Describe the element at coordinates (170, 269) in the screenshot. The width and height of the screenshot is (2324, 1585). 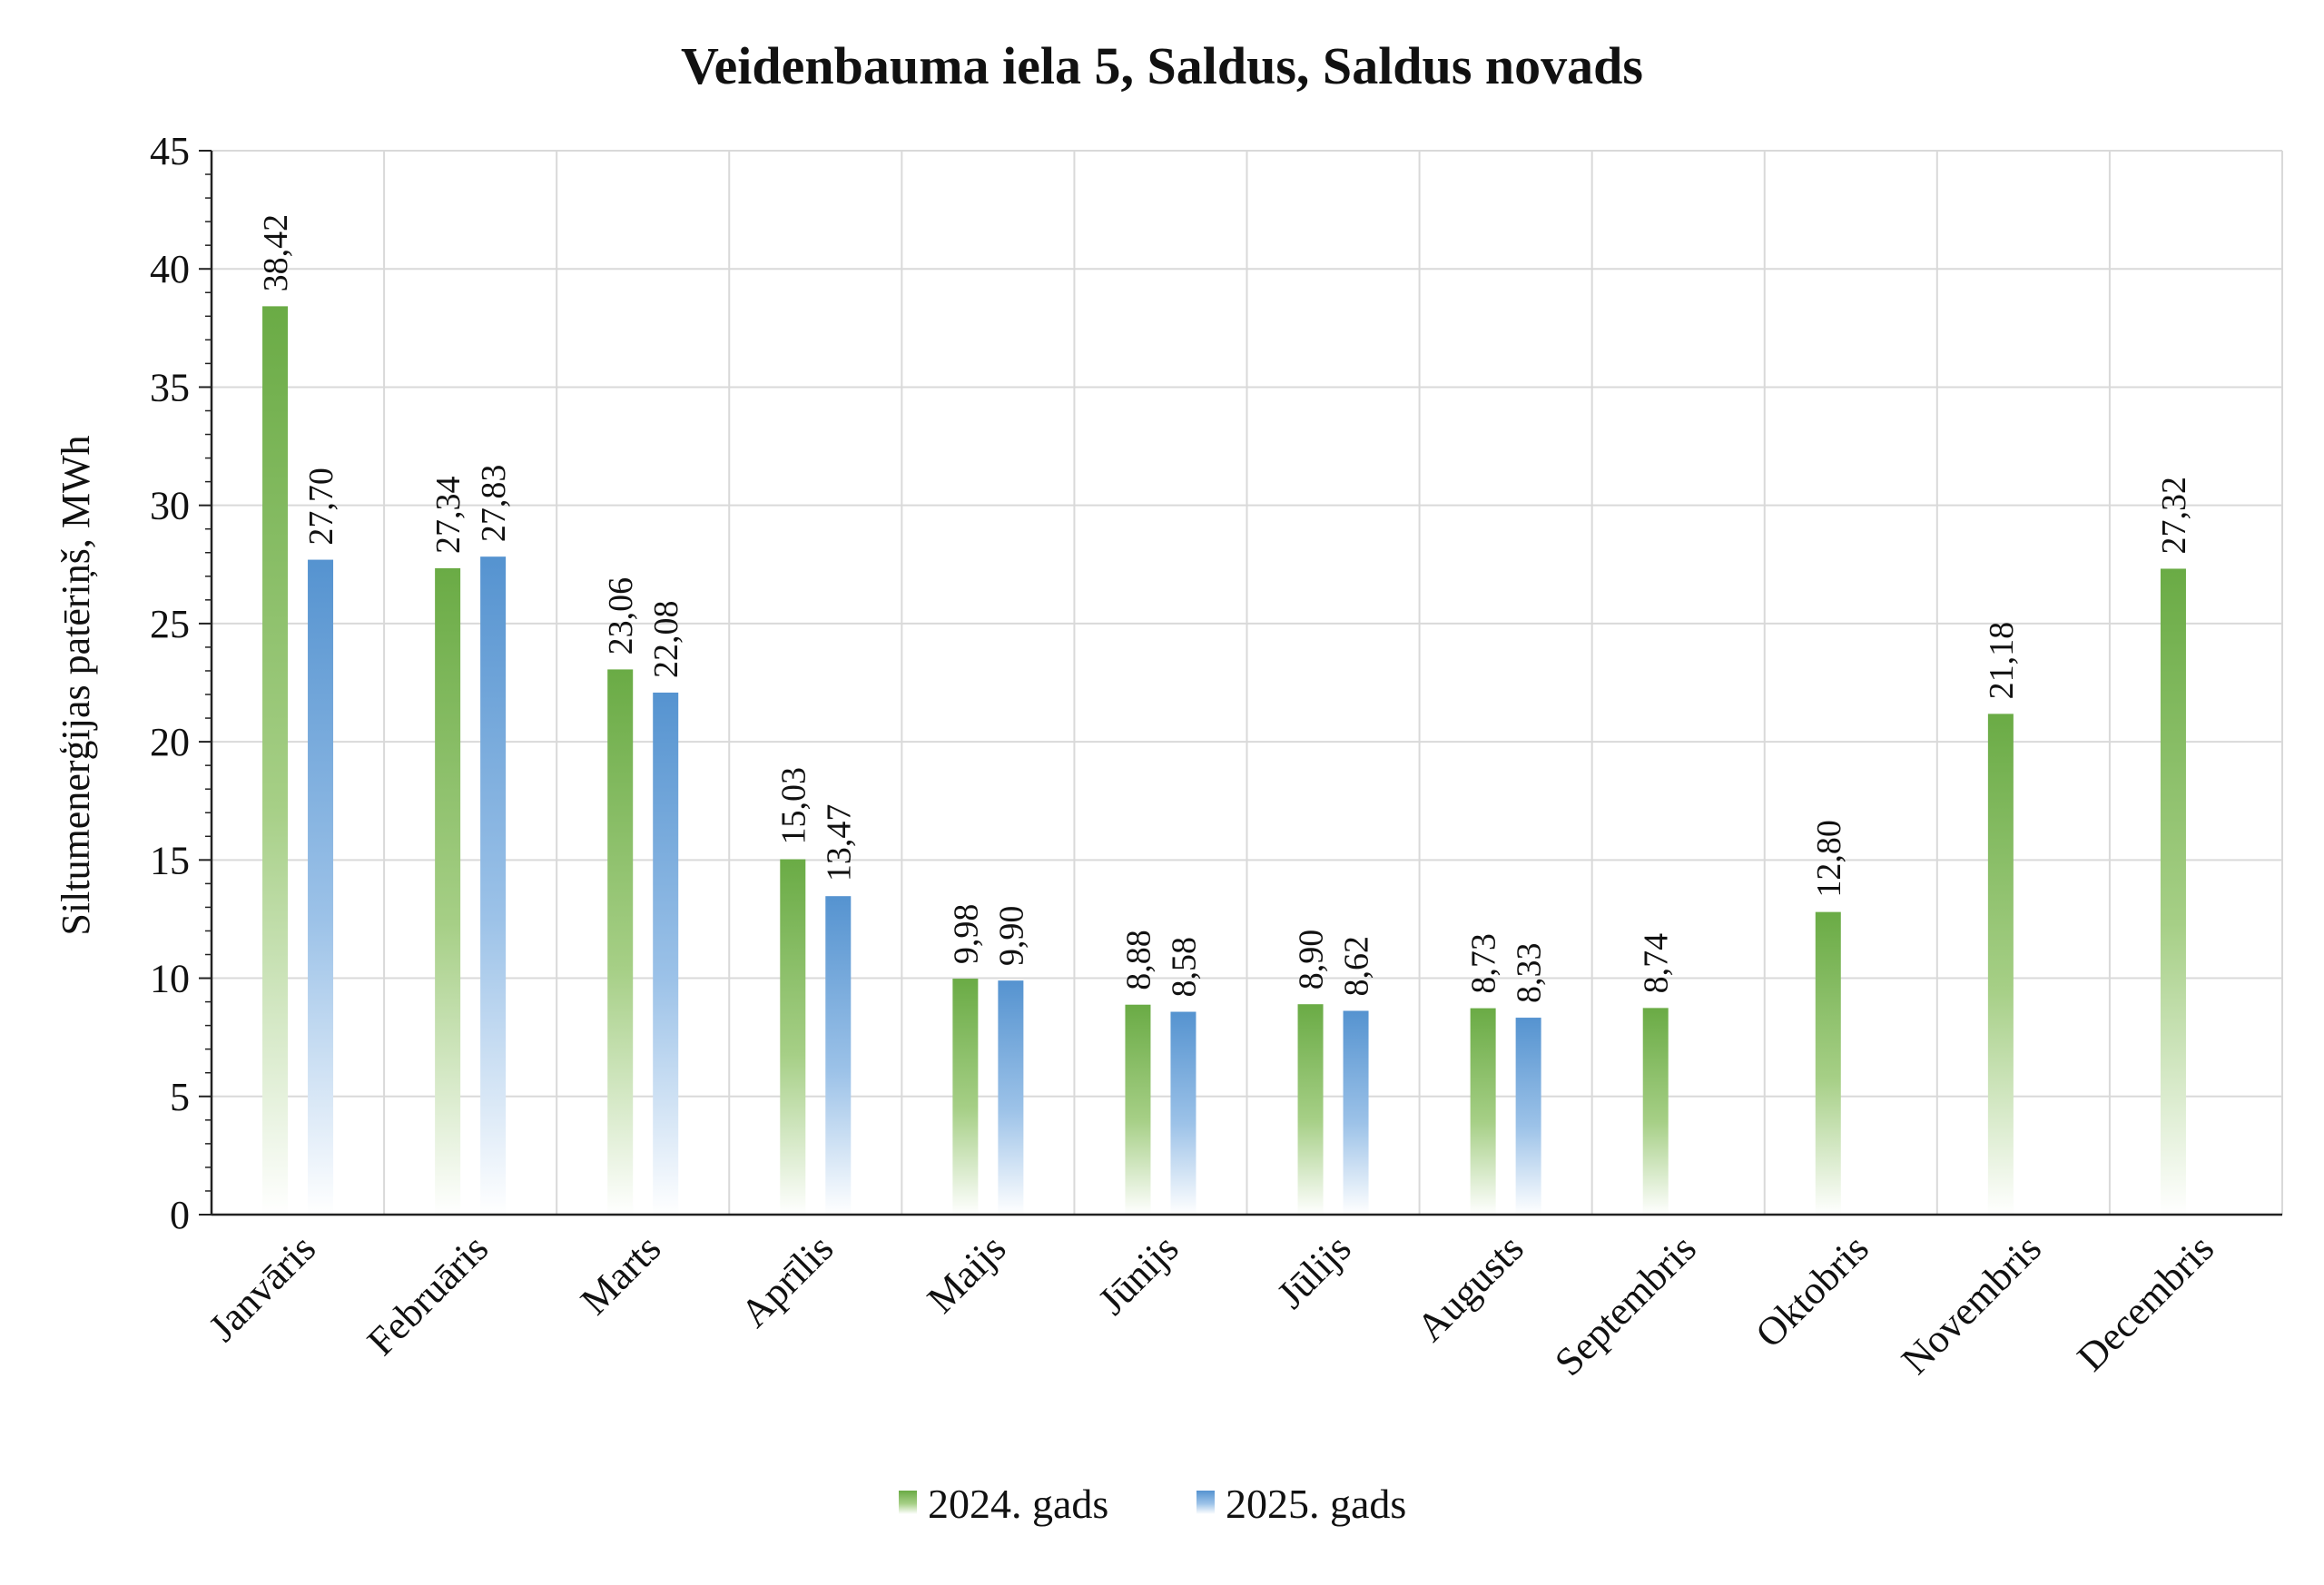
I see `y-tick-label: 40` at that location.